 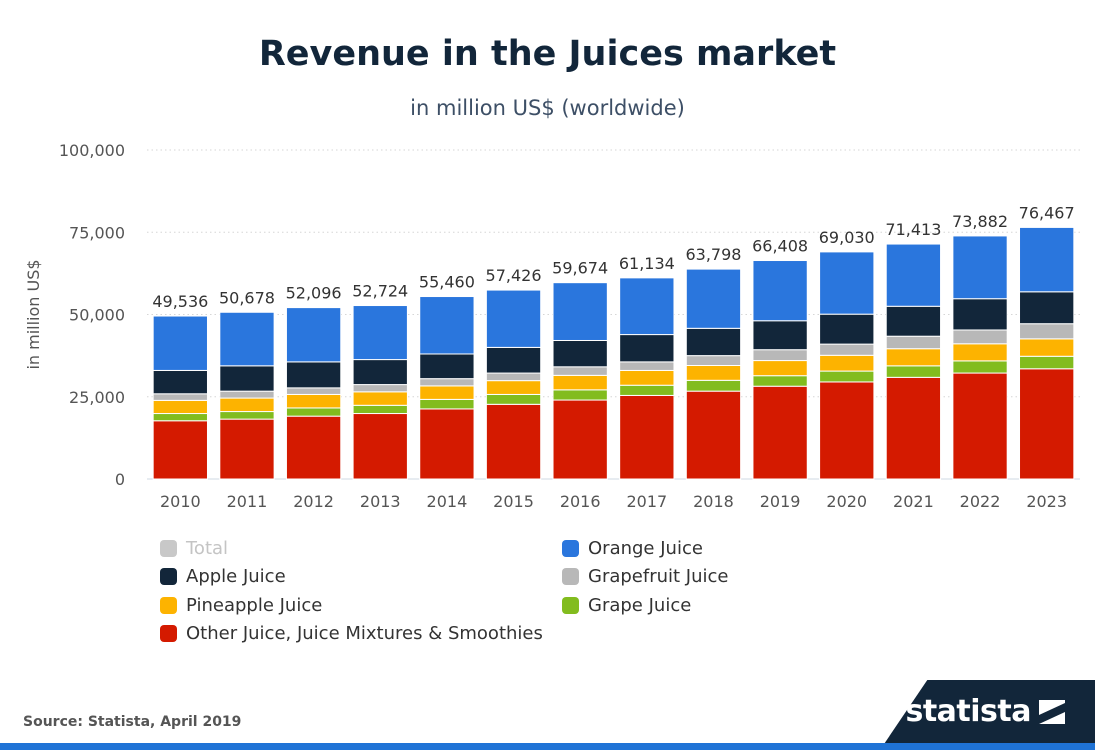 I want to click on x-tick-label: 2014, so click(x=447, y=501).